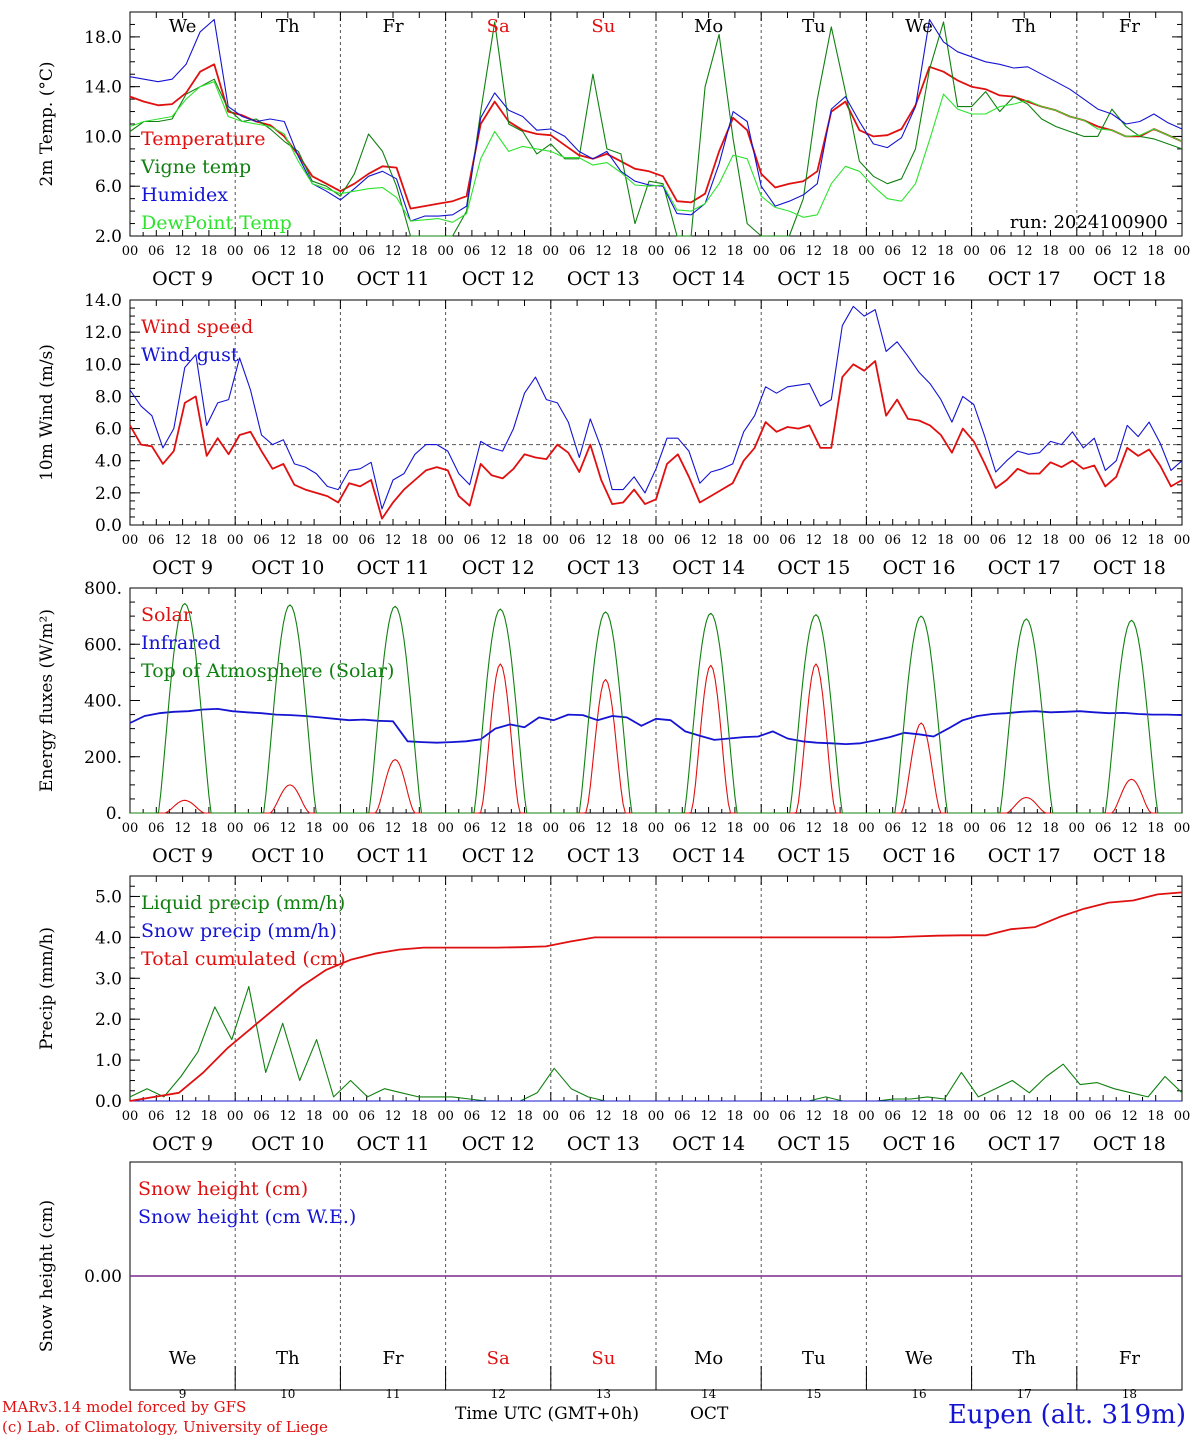 This screenshot has width=1194, height=1440. What do you see at coordinates (183, 1358) in the screenshot?
I see `weekday-label-bottom: We` at bounding box center [183, 1358].